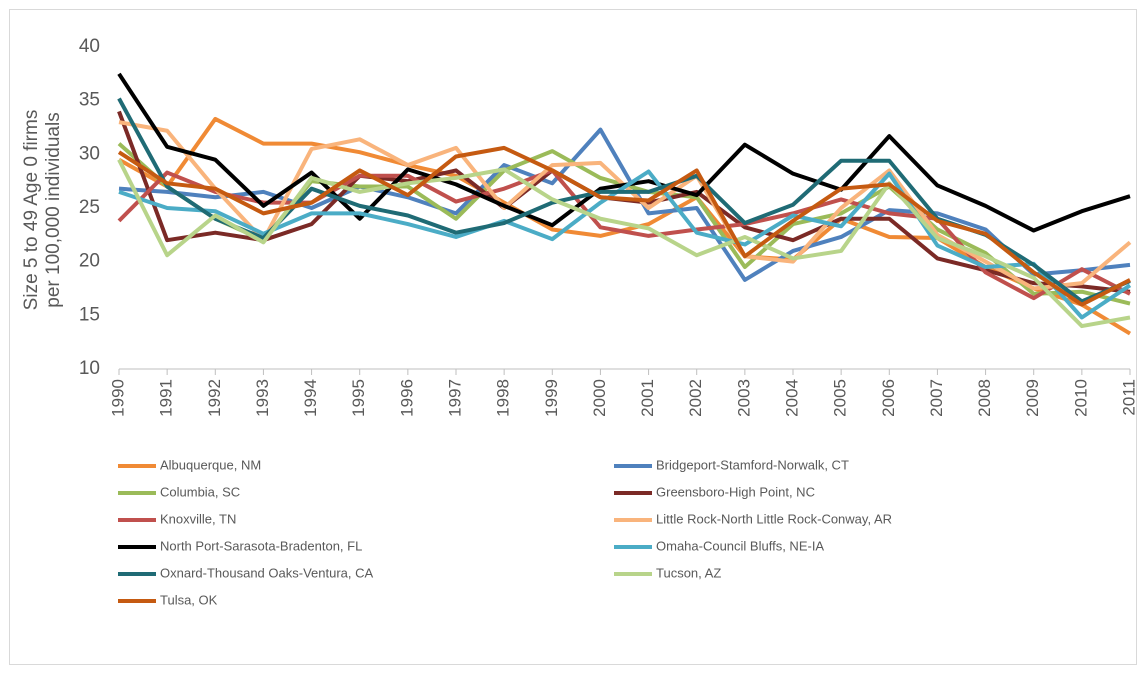 The image size is (1146, 680). I want to click on x-tick-label: 2004, so click(791, 398).